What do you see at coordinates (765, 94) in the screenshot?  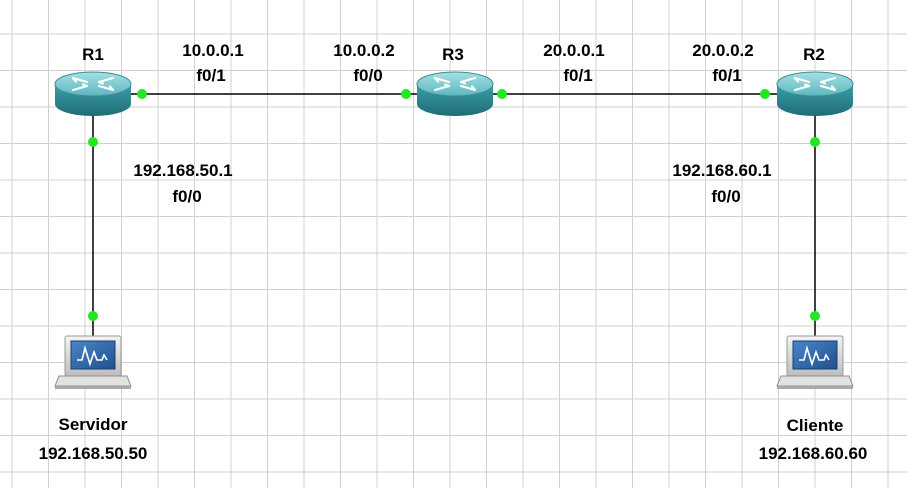 I see `status-dot-r2-f01` at bounding box center [765, 94].